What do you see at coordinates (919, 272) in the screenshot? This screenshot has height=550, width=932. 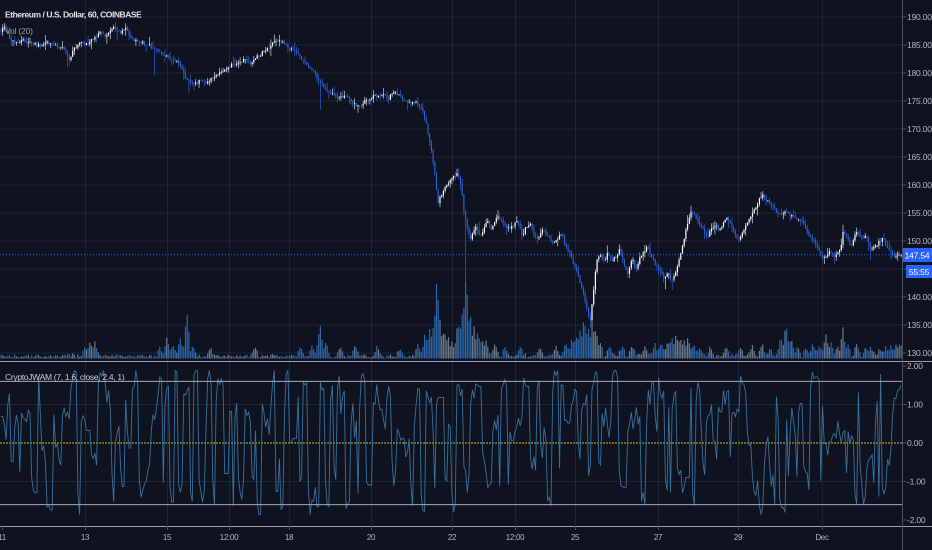 I see `svg-text: 55:55` at bounding box center [919, 272].